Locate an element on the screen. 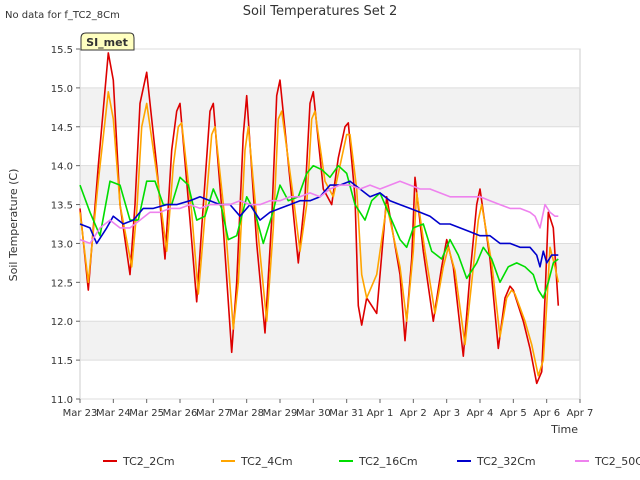 This screenshot has height=480, width=640. y-tick-label: 13.5 is located at coordinates (62, 206).